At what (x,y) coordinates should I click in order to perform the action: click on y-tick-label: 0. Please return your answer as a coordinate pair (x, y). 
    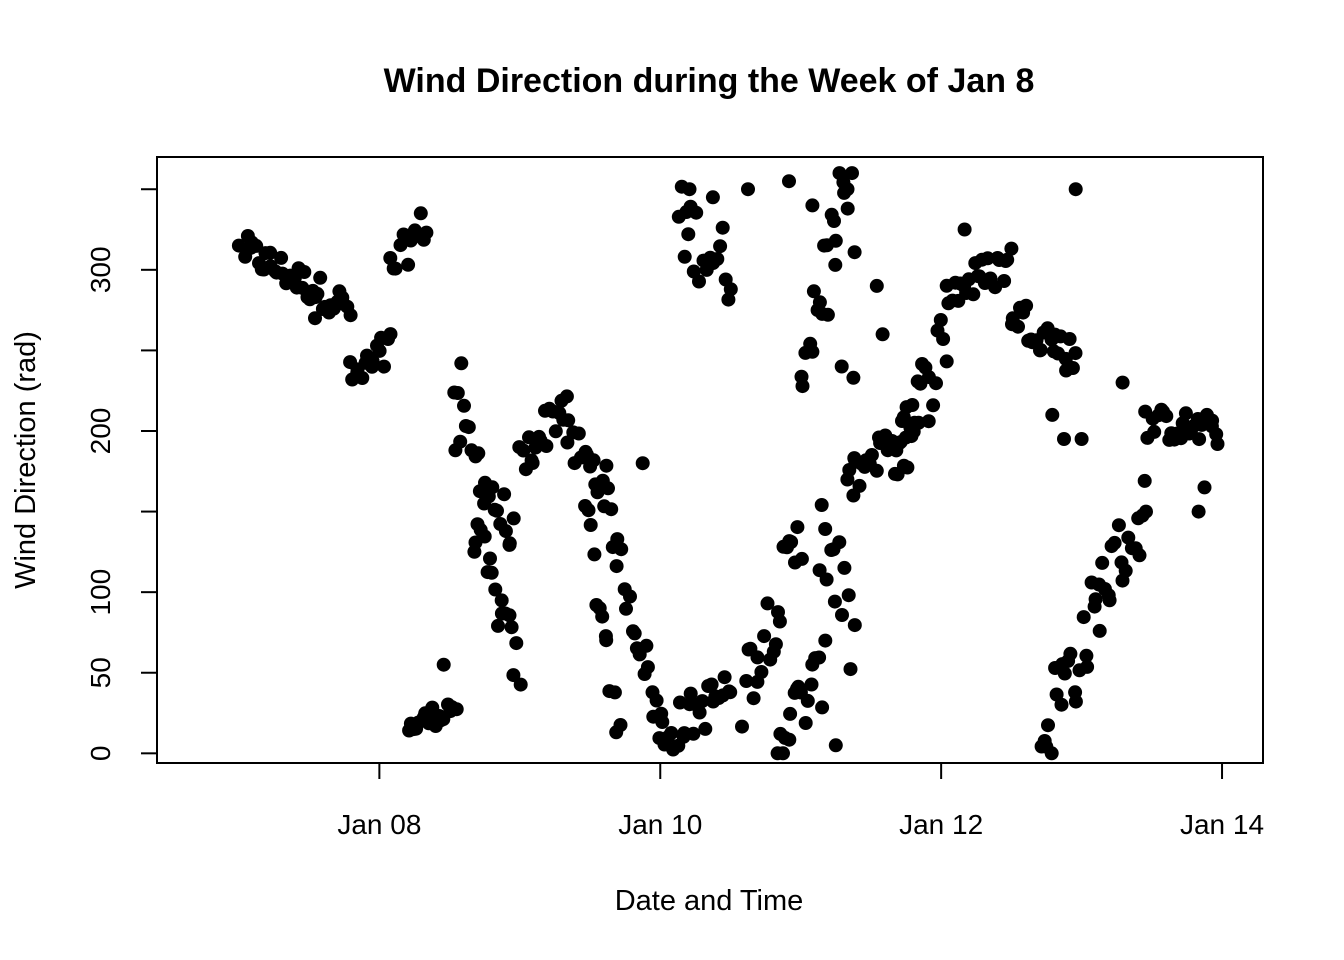
    Looking at the image, I should click on (100, 754).